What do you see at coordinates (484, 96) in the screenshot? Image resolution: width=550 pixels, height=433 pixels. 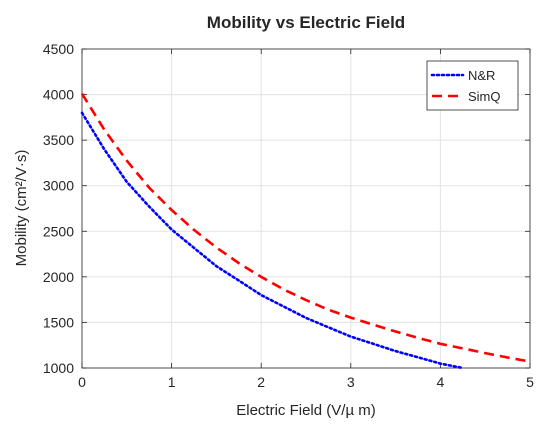 I see `legend-label-simq: SimQ` at bounding box center [484, 96].